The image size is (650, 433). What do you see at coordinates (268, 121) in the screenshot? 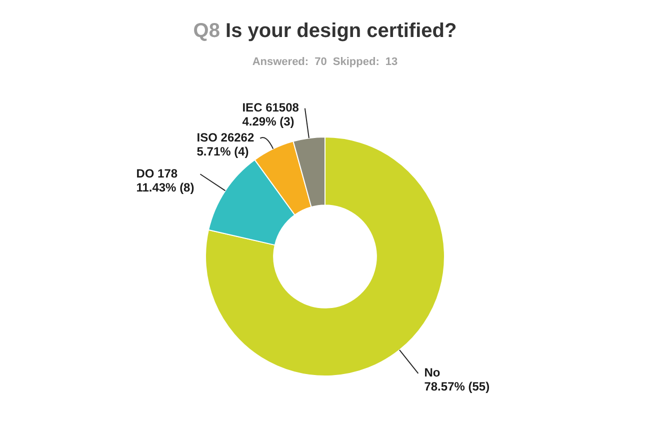
I see `data-label: 4.29% (3)` at bounding box center [268, 121].